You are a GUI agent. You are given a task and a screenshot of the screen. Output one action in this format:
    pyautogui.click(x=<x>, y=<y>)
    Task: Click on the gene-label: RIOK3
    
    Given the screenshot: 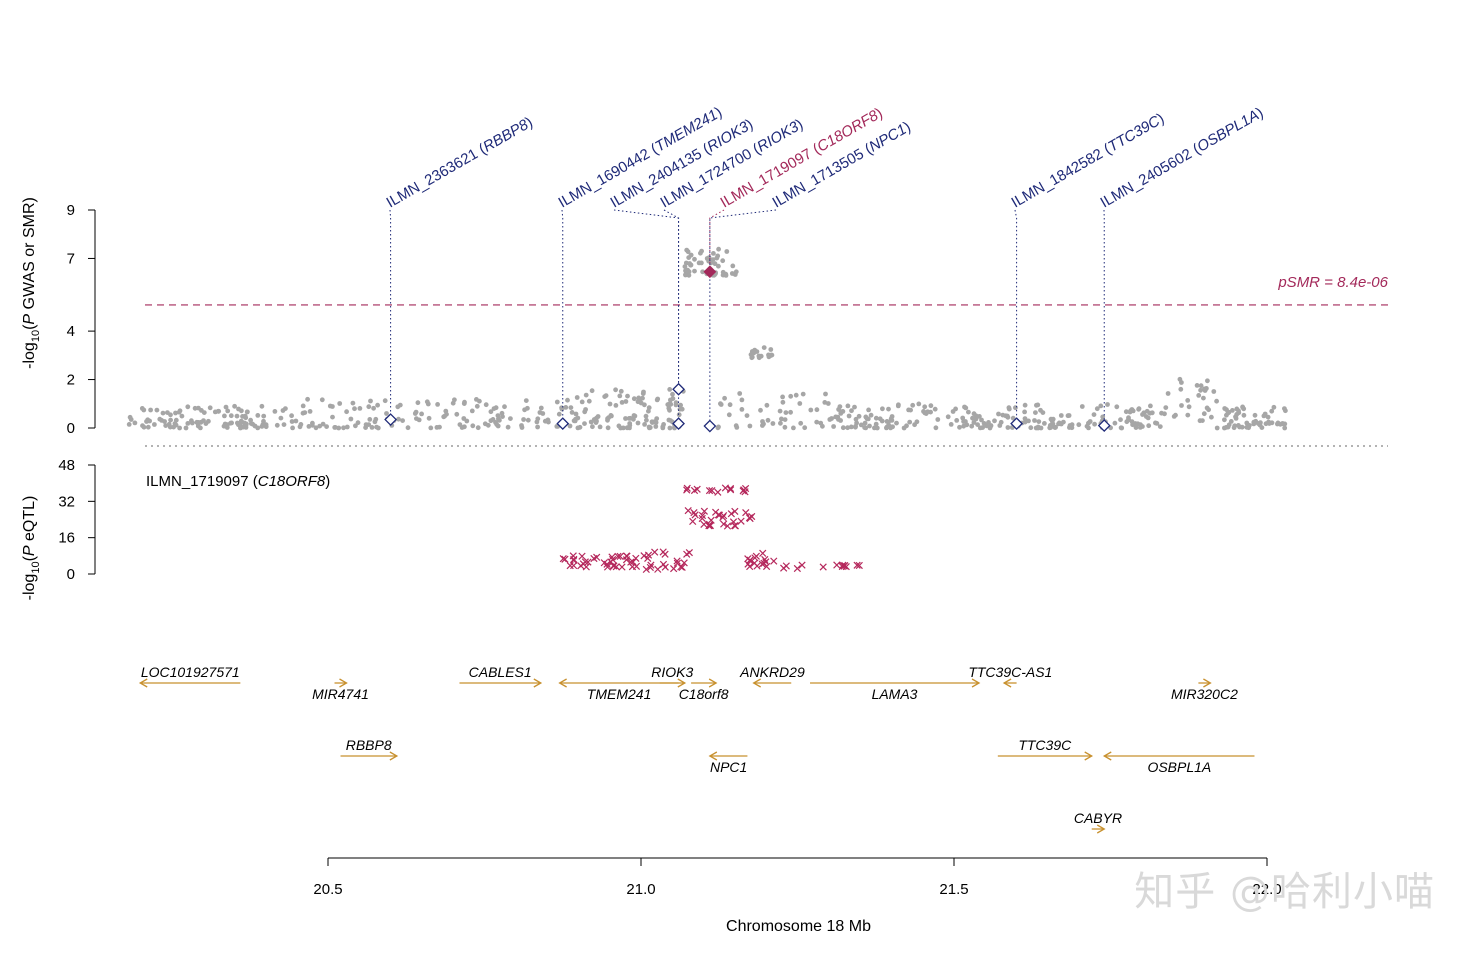 What is the action you would take?
    pyautogui.click(x=672, y=672)
    